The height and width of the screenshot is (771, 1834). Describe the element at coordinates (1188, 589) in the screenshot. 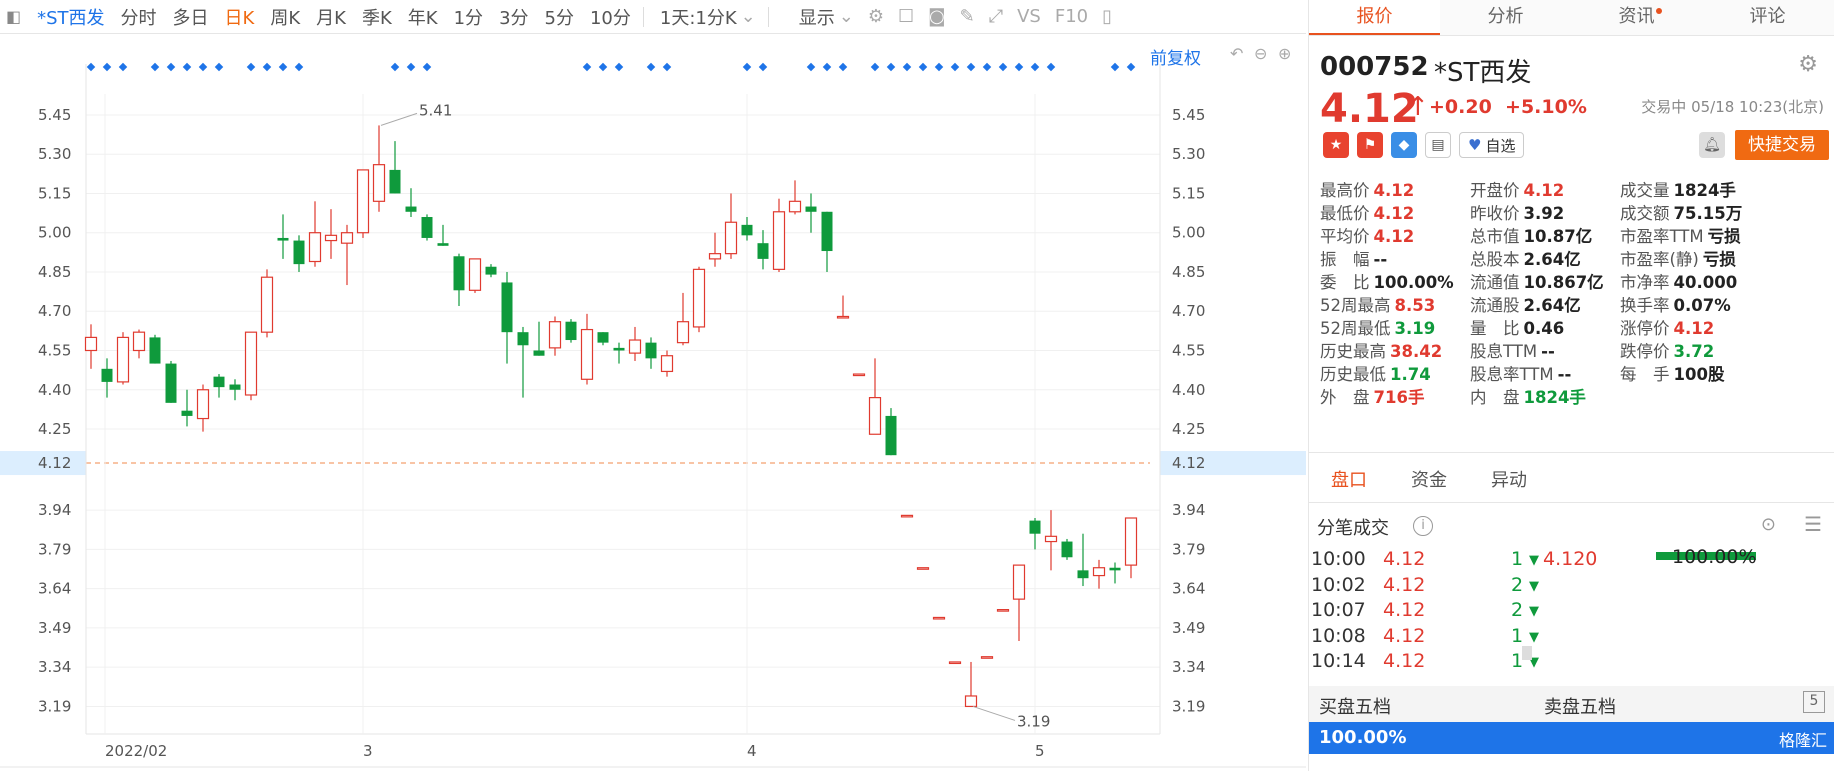

I see `y-tick-label-right: 3.64` at that location.